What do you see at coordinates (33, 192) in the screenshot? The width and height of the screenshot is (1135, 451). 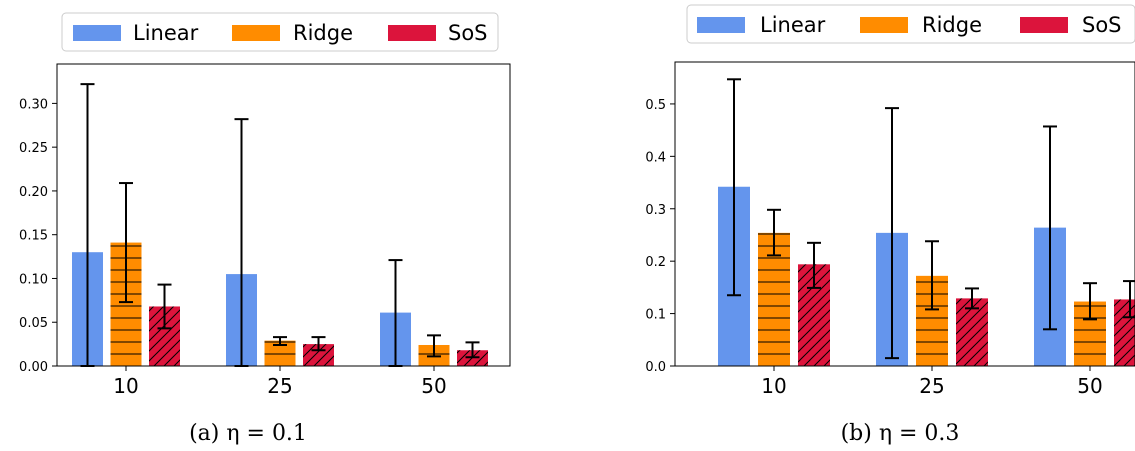 I see `ytick-label: 0.20` at bounding box center [33, 192].